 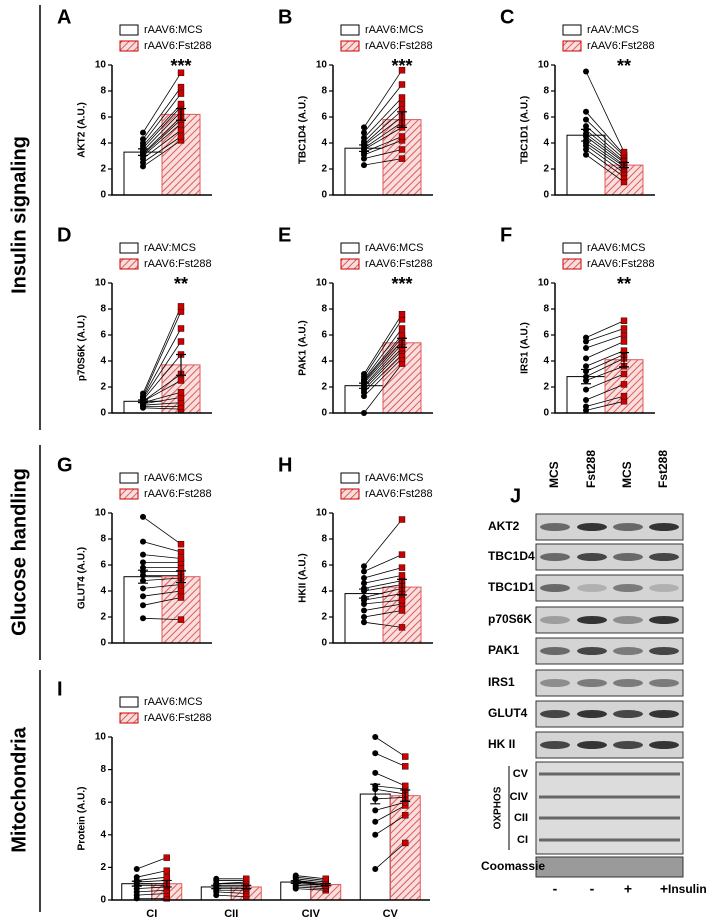 I want to click on complex-label: CIV, so click(x=519, y=797).